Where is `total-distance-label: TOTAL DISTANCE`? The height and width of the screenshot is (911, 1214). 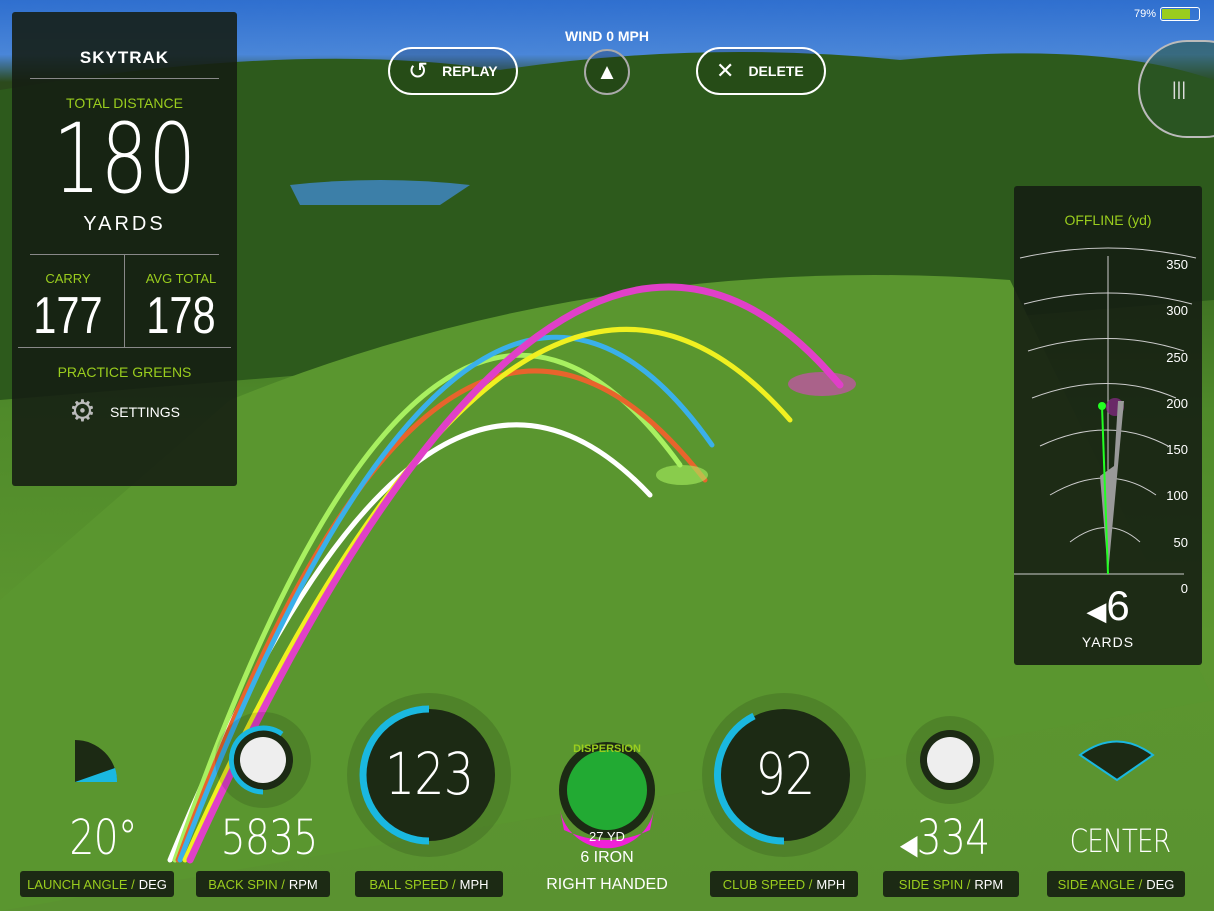
total-distance-label: TOTAL DISTANCE is located at coordinates (124, 103).